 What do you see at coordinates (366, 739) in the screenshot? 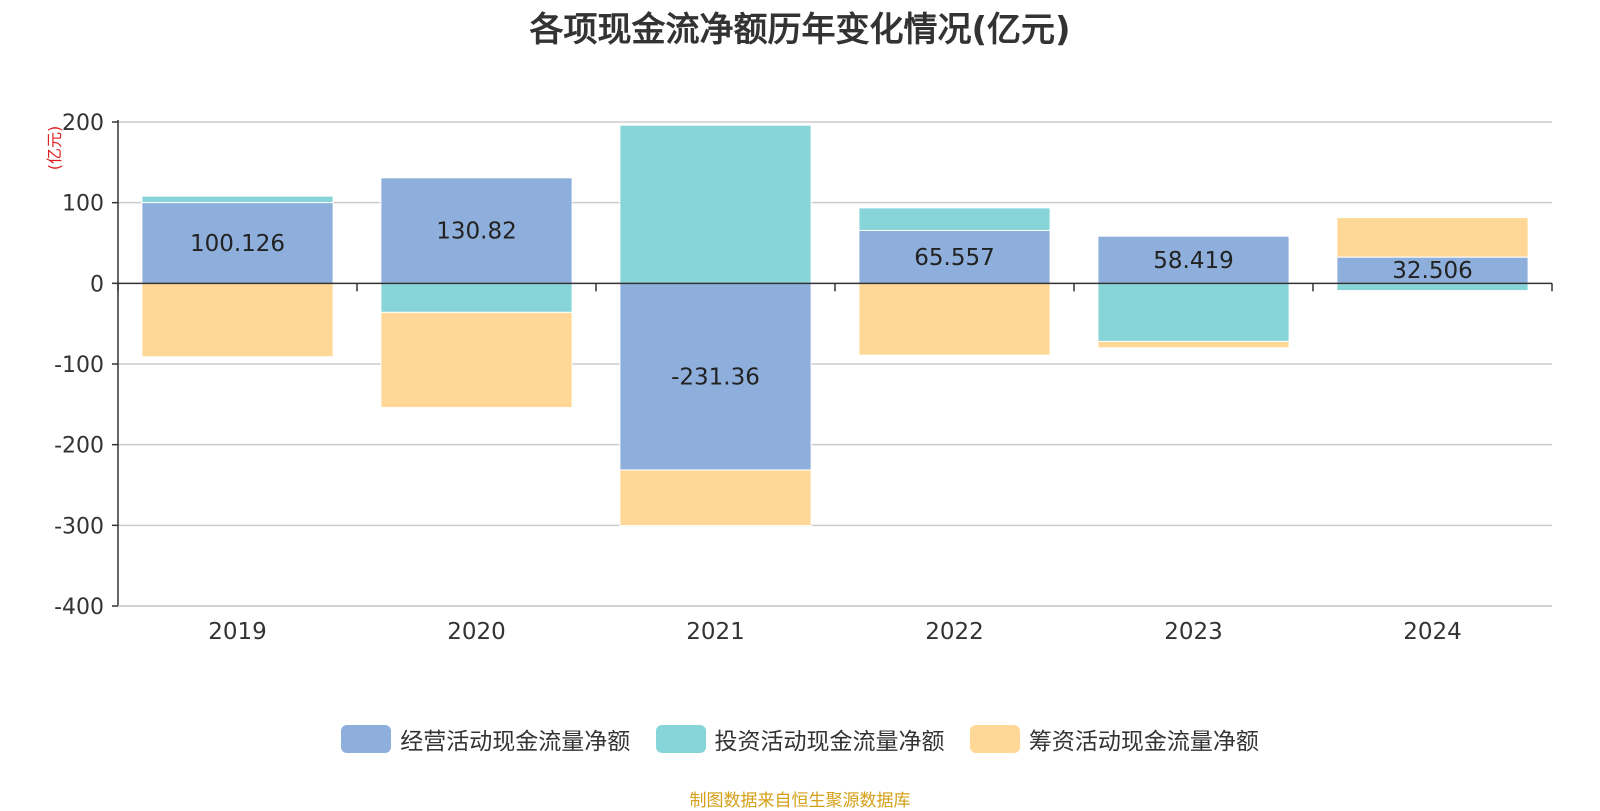
I see `legend-swatch-operating` at bounding box center [366, 739].